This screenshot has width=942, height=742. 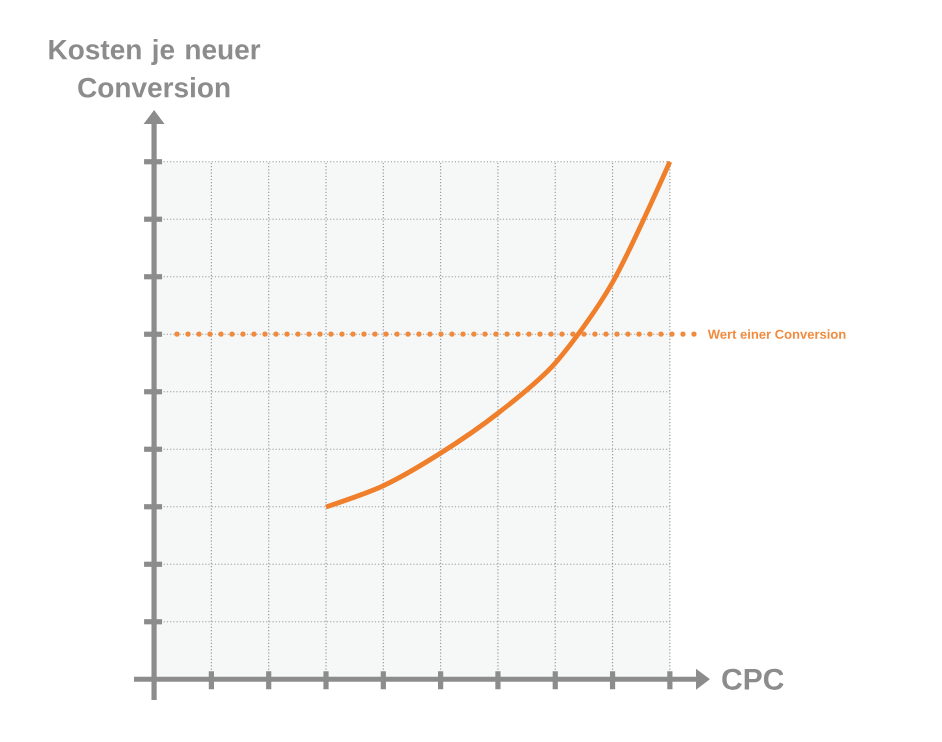 I want to click on x-axis-title: CPC, so click(x=753, y=679).